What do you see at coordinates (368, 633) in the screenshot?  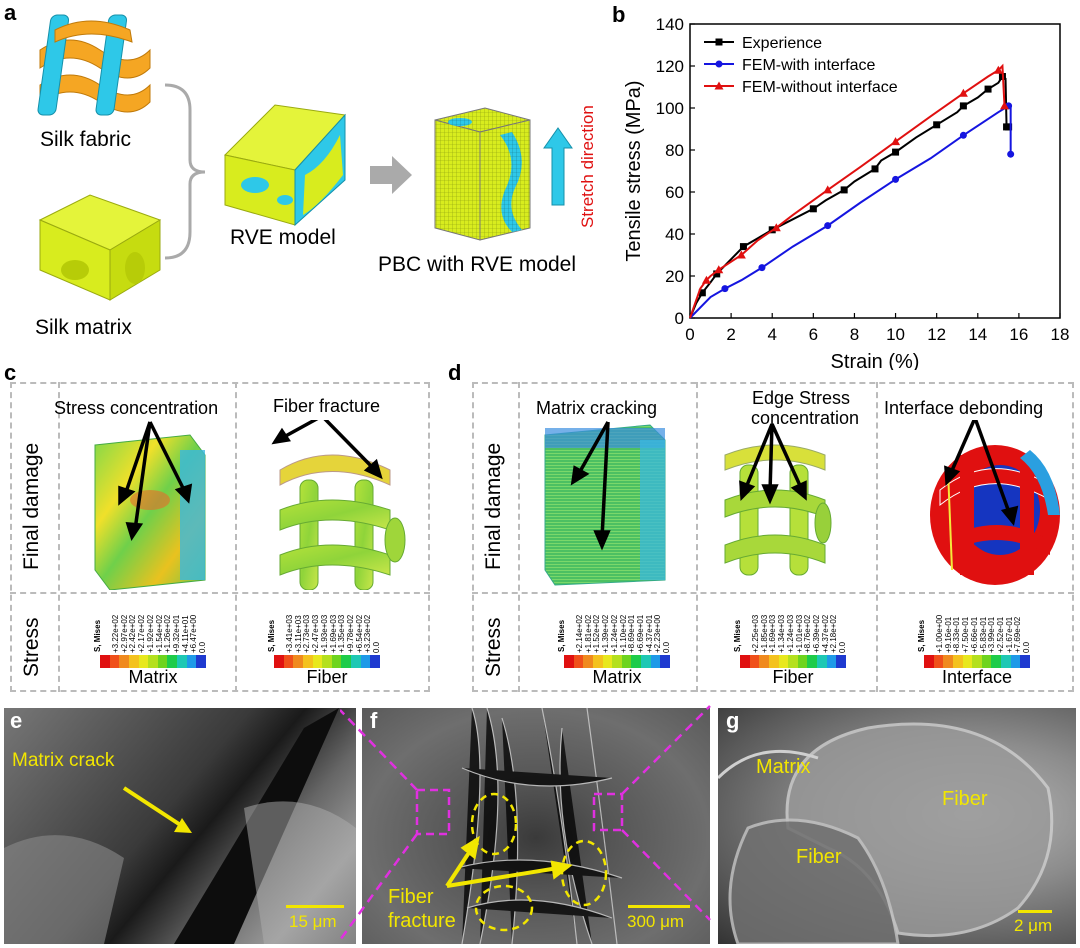 I see `legend-tick-label: +3.23e+02` at bounding box center [368, 633].